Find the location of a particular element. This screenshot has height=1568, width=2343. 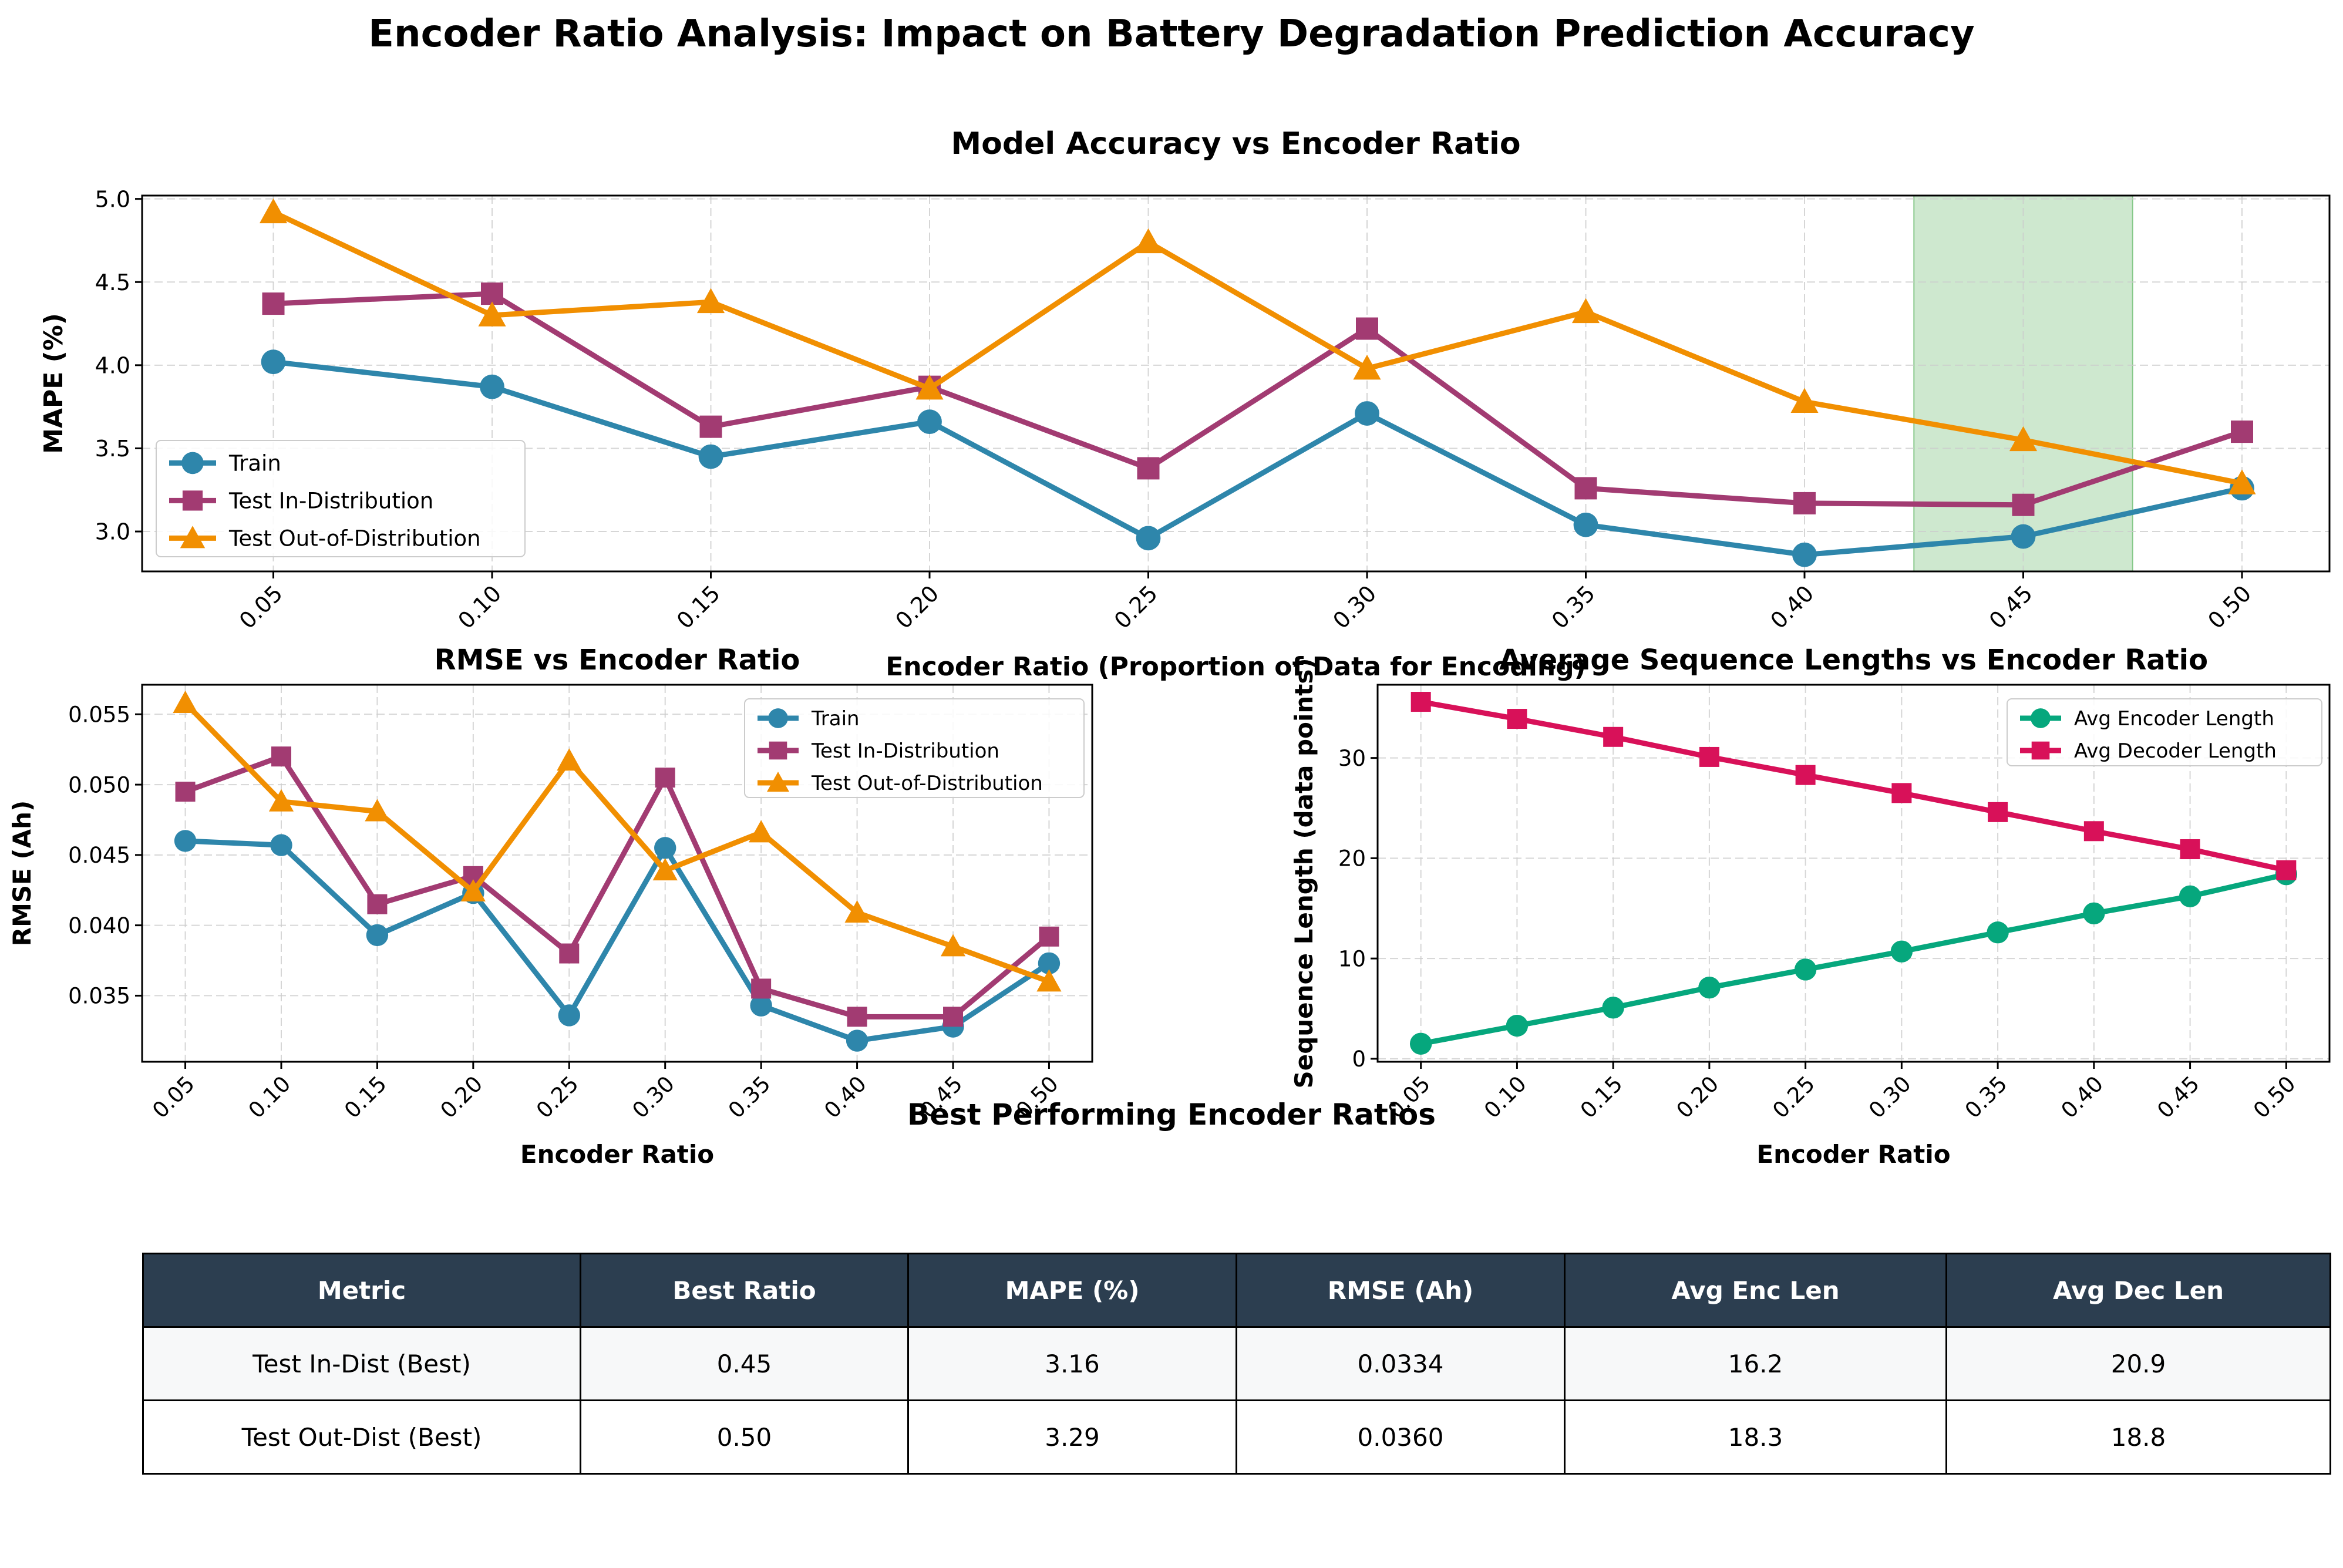

table-cell: 0.0360 is located at coordinates (1401, 1437).